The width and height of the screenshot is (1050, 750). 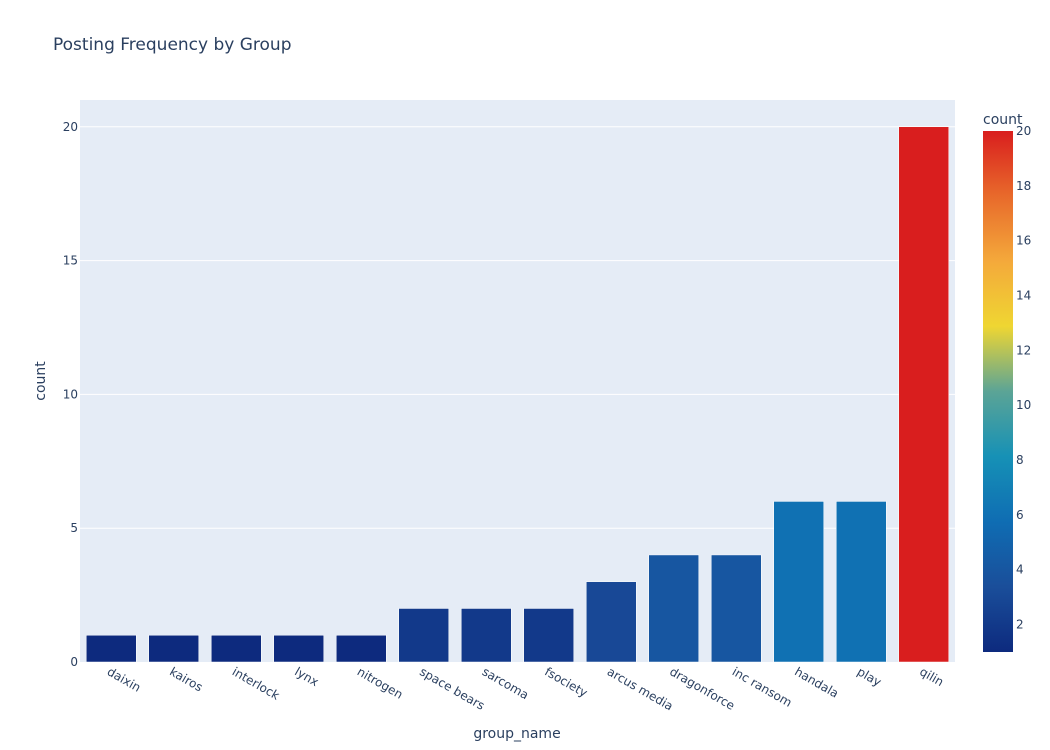 What do you see at coordinates (423, 635) in the screenshot?
I see `bar-space-bears` at bounding box center [423, 635].